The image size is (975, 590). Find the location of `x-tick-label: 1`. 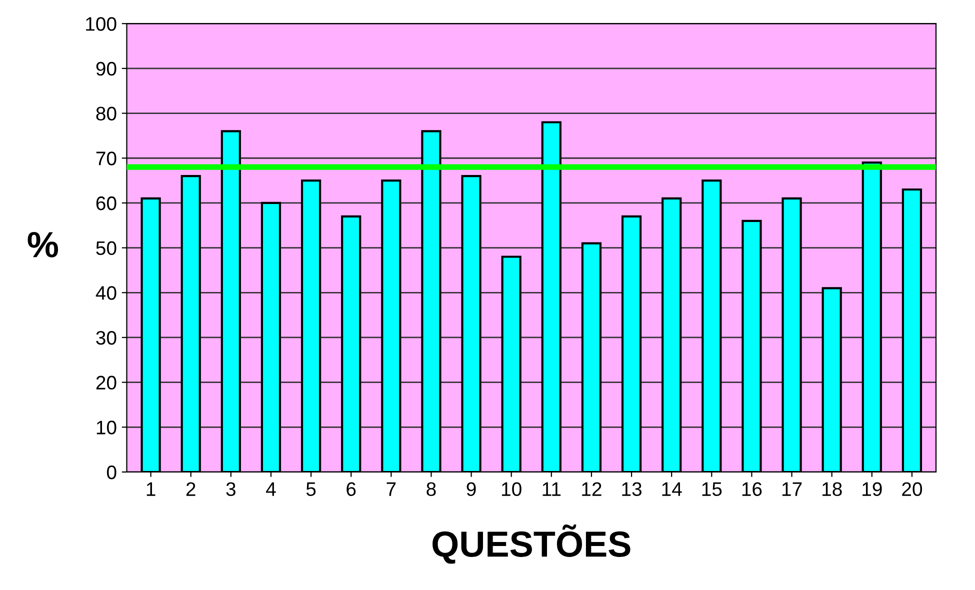

x-tick-label: 1 is located at coordinates (151, 489).